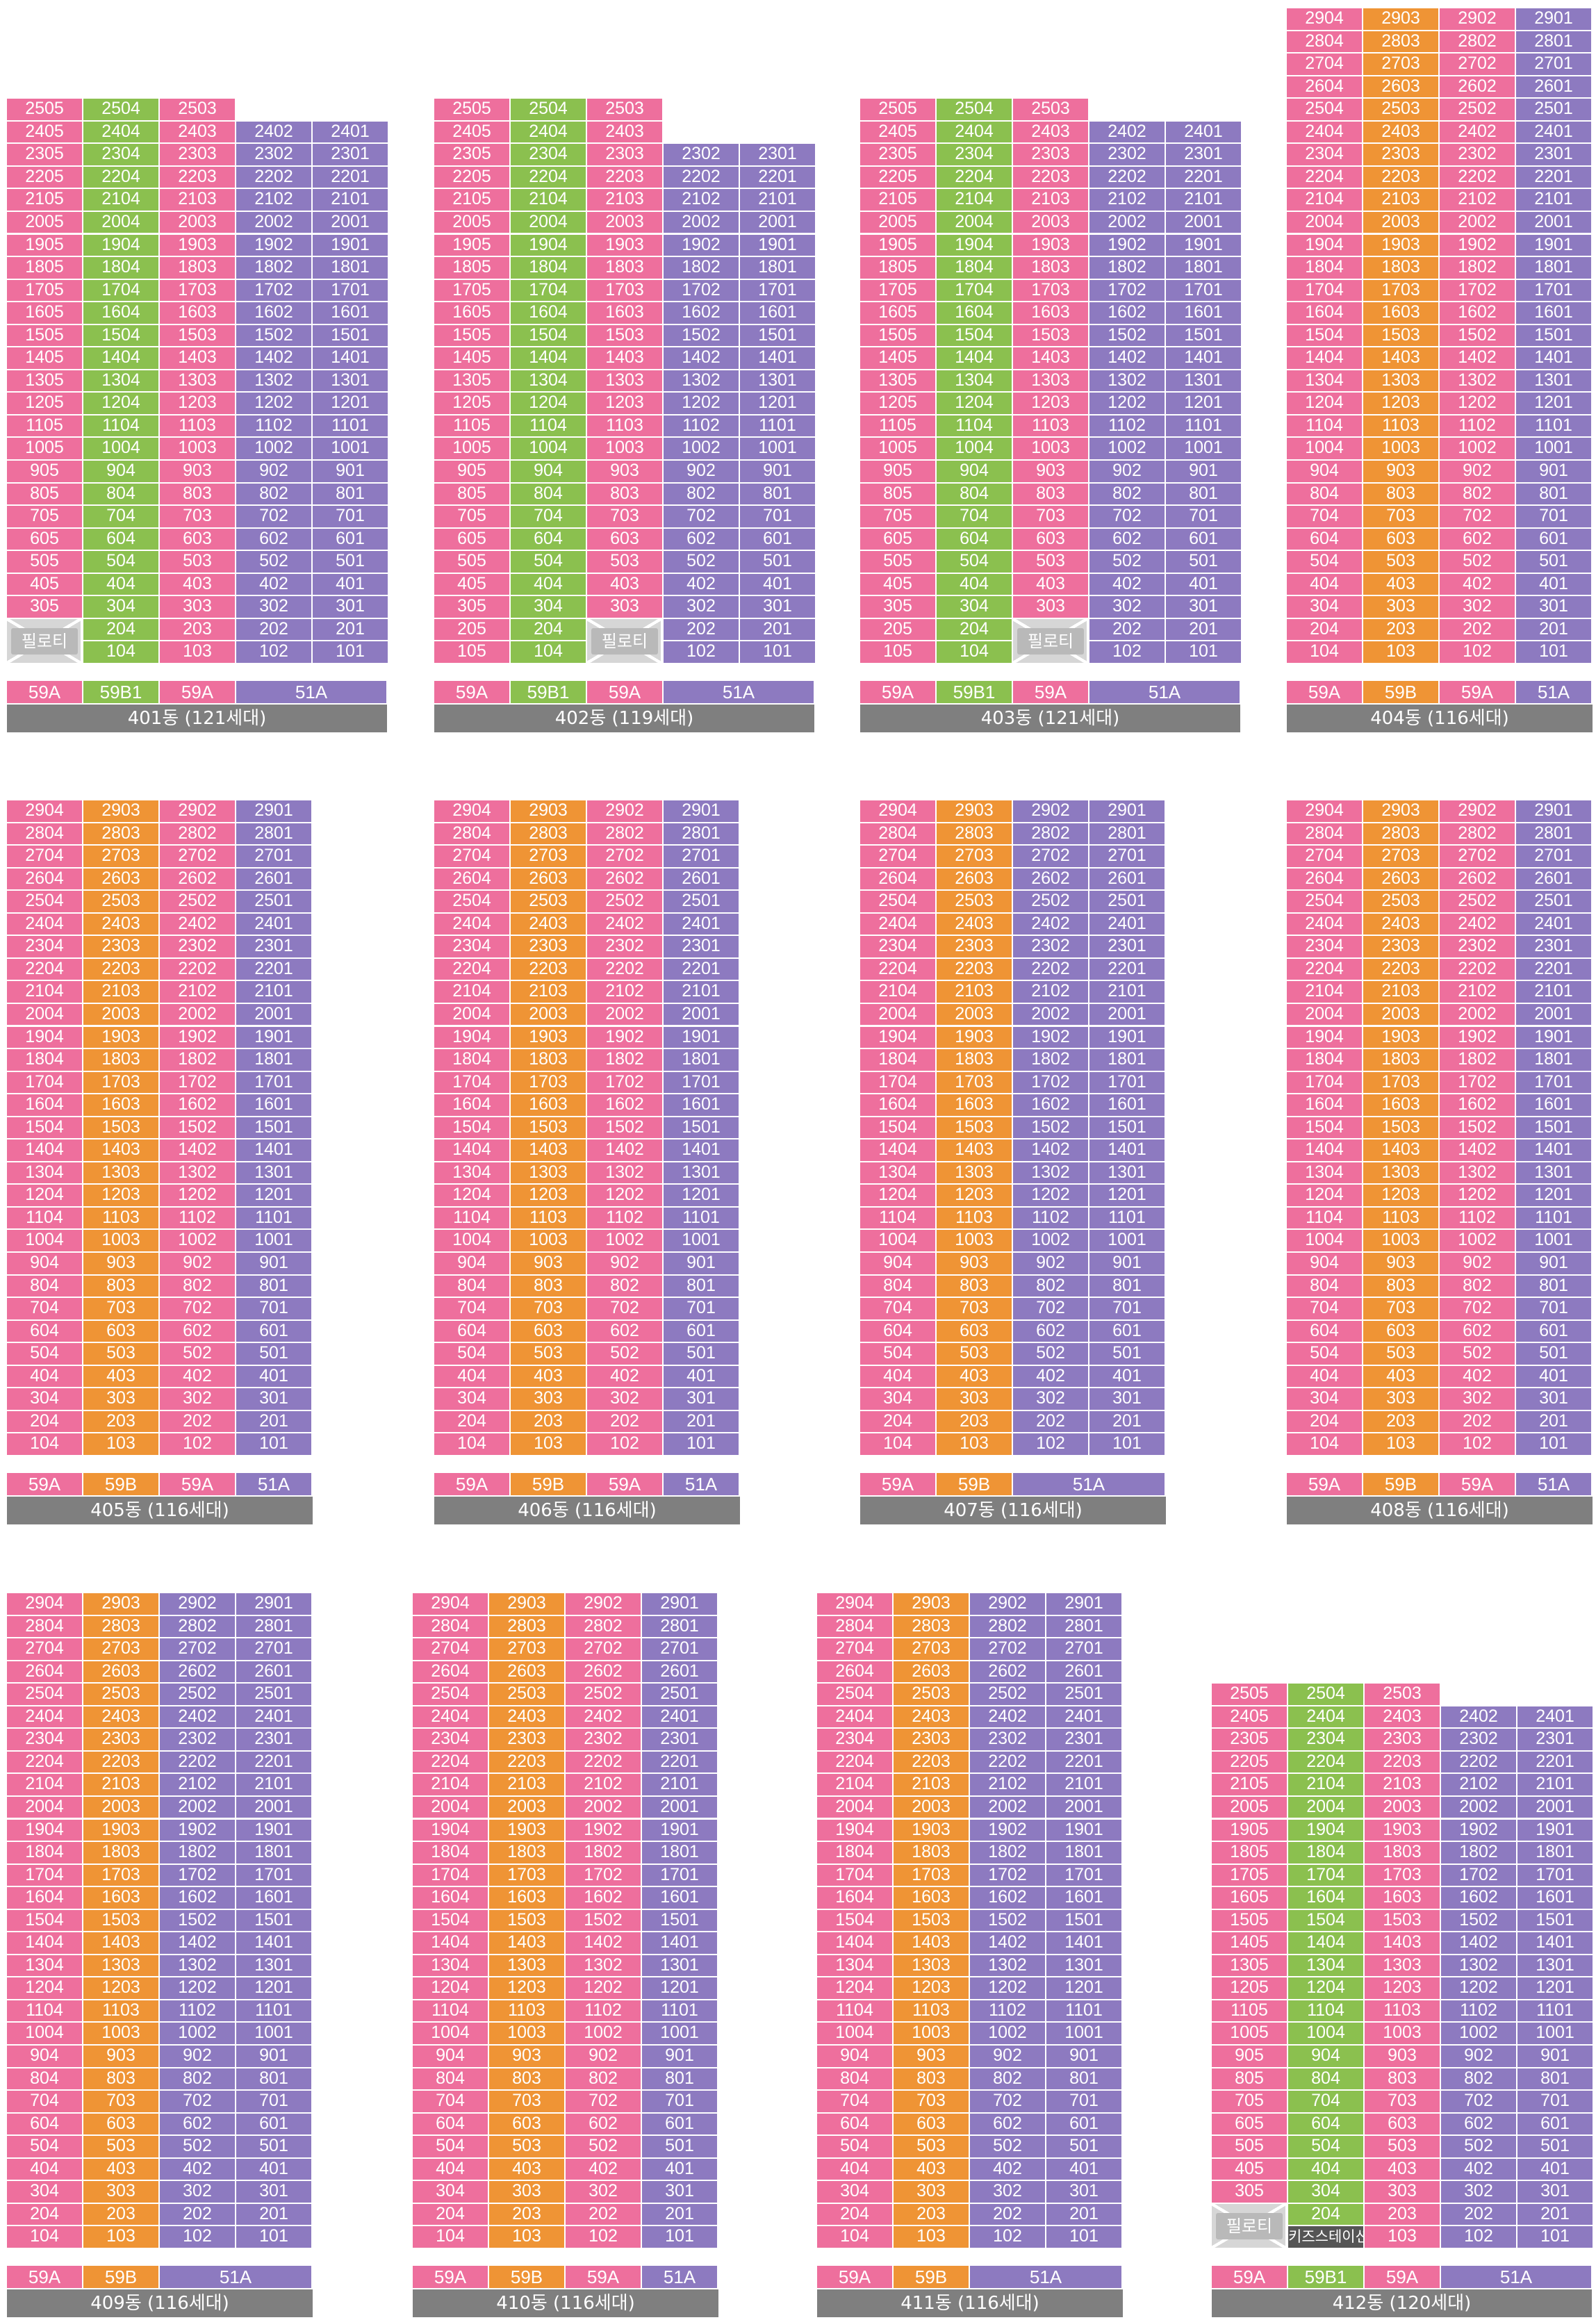  What do you see at coordinates (274, 857) in the screenshot?
I see `unit-cell: 2701` at bounding box center [274, 857].